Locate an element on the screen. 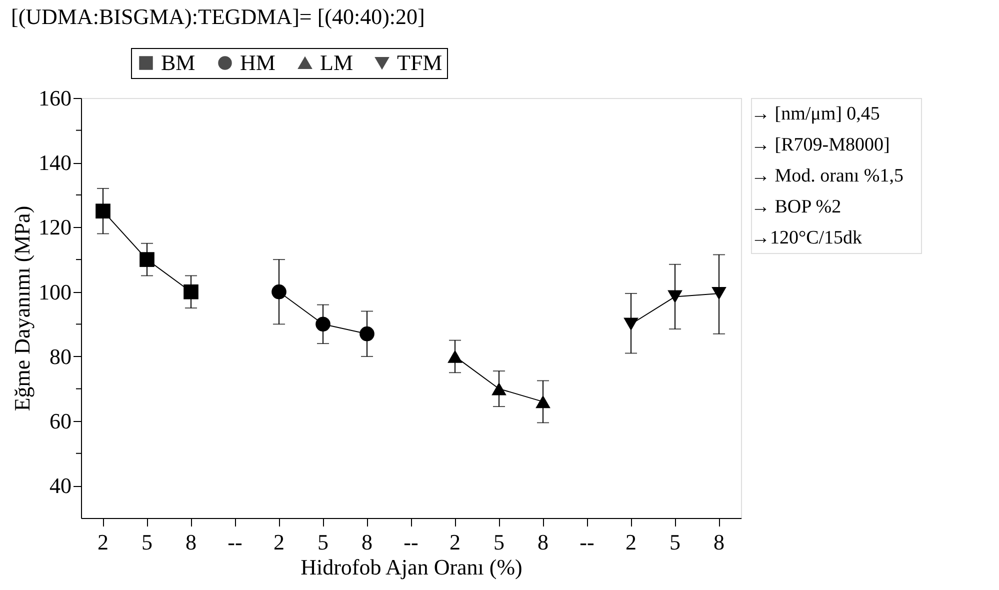 This screenshot has height=590, width=999. y-tick-label: 160 is located at coordinates (55, 98).